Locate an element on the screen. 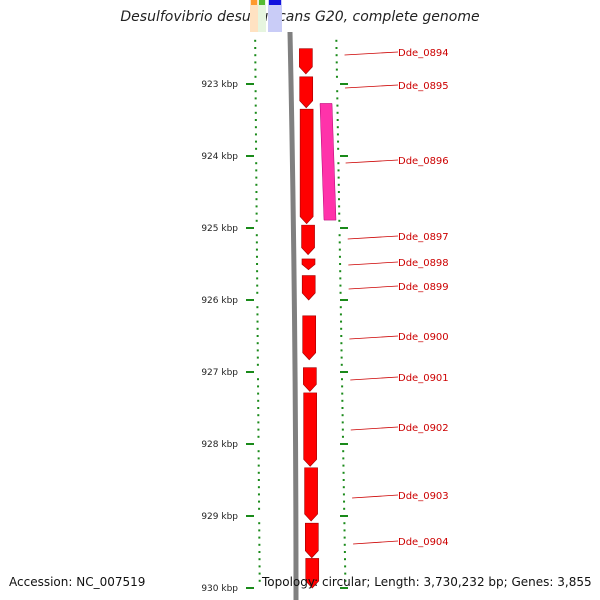 The width and height of the screenshot is (600, 600). tick-label: 926 kbp is located at coordinates (219, 301).